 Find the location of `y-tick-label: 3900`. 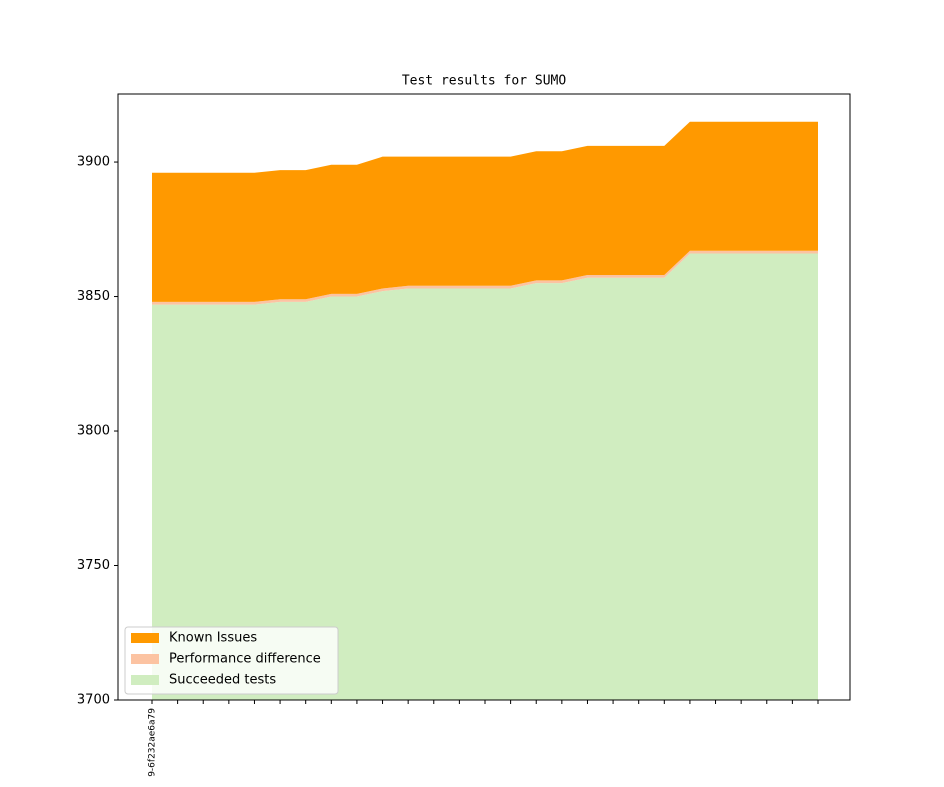

y-tick-label: 3900 is located at coordinates (93, 162).